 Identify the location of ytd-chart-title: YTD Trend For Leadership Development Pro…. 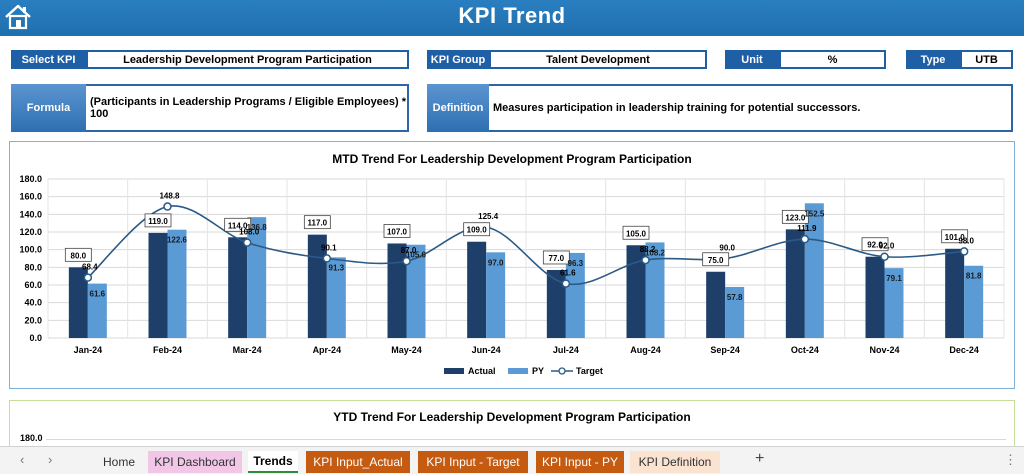
(512, 417).